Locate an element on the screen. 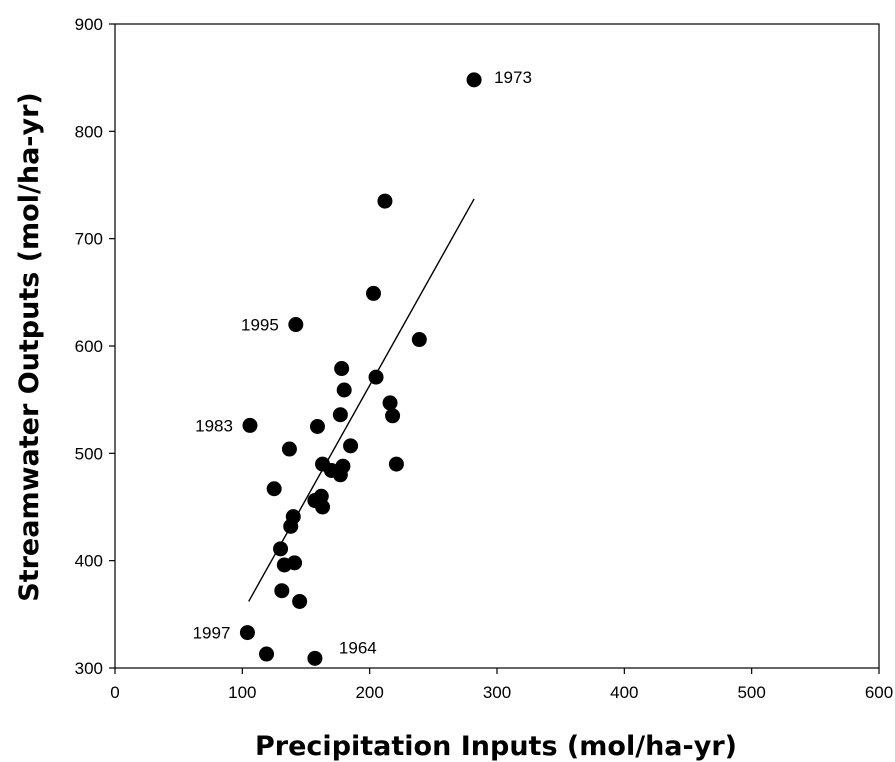  y-tick-label: 600 is located at coordinates (89, 346).